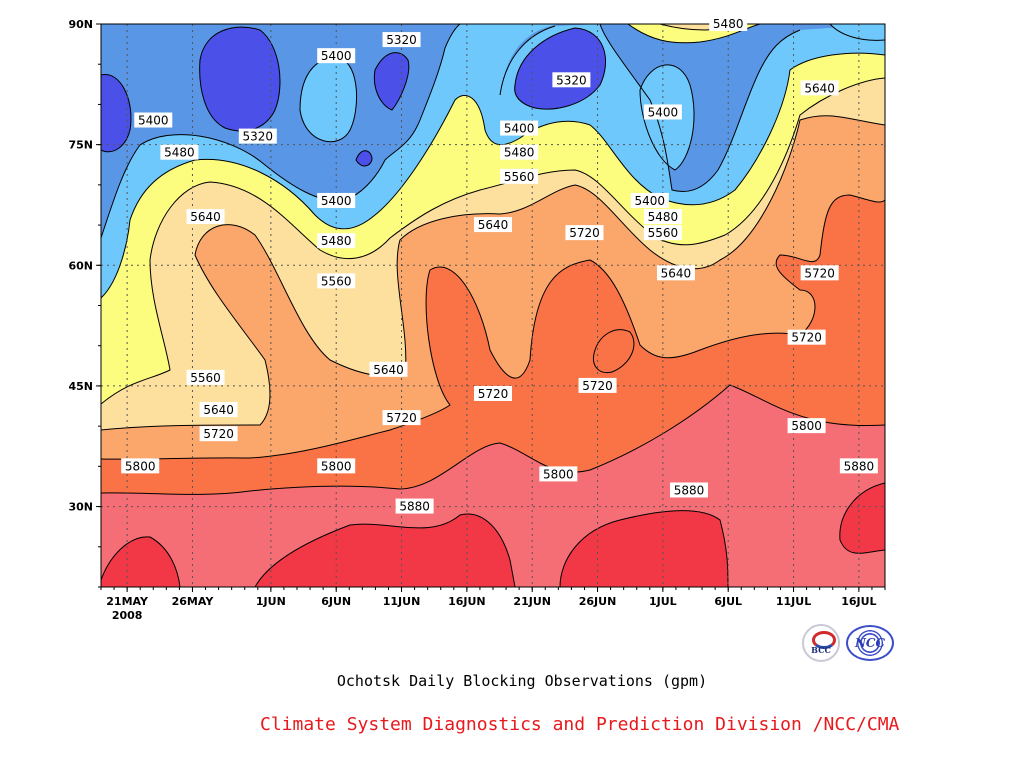  What do you see at coordinates (127, 615) in the screenshot?
I see `x-axis-year-label: 2008` at bounding box center [127, 615].